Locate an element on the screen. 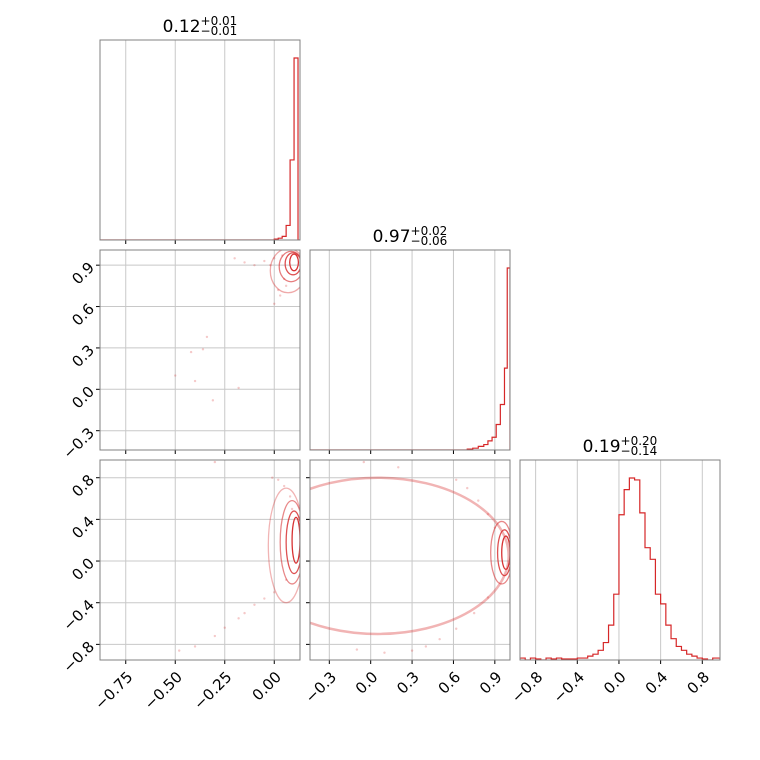 Image resolution: width=760 pixels, height=760 pixels. tick-label-x: −0.3 is located at coordinates (321, 687).